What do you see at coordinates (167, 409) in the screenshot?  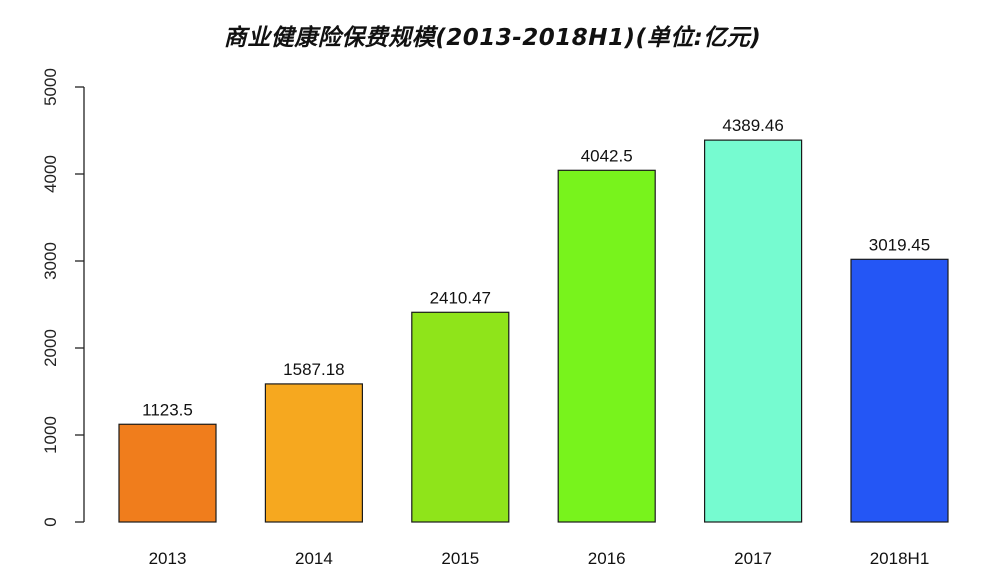 I see `bar-value-label: 1123.5` at bounding box center [167, 409].